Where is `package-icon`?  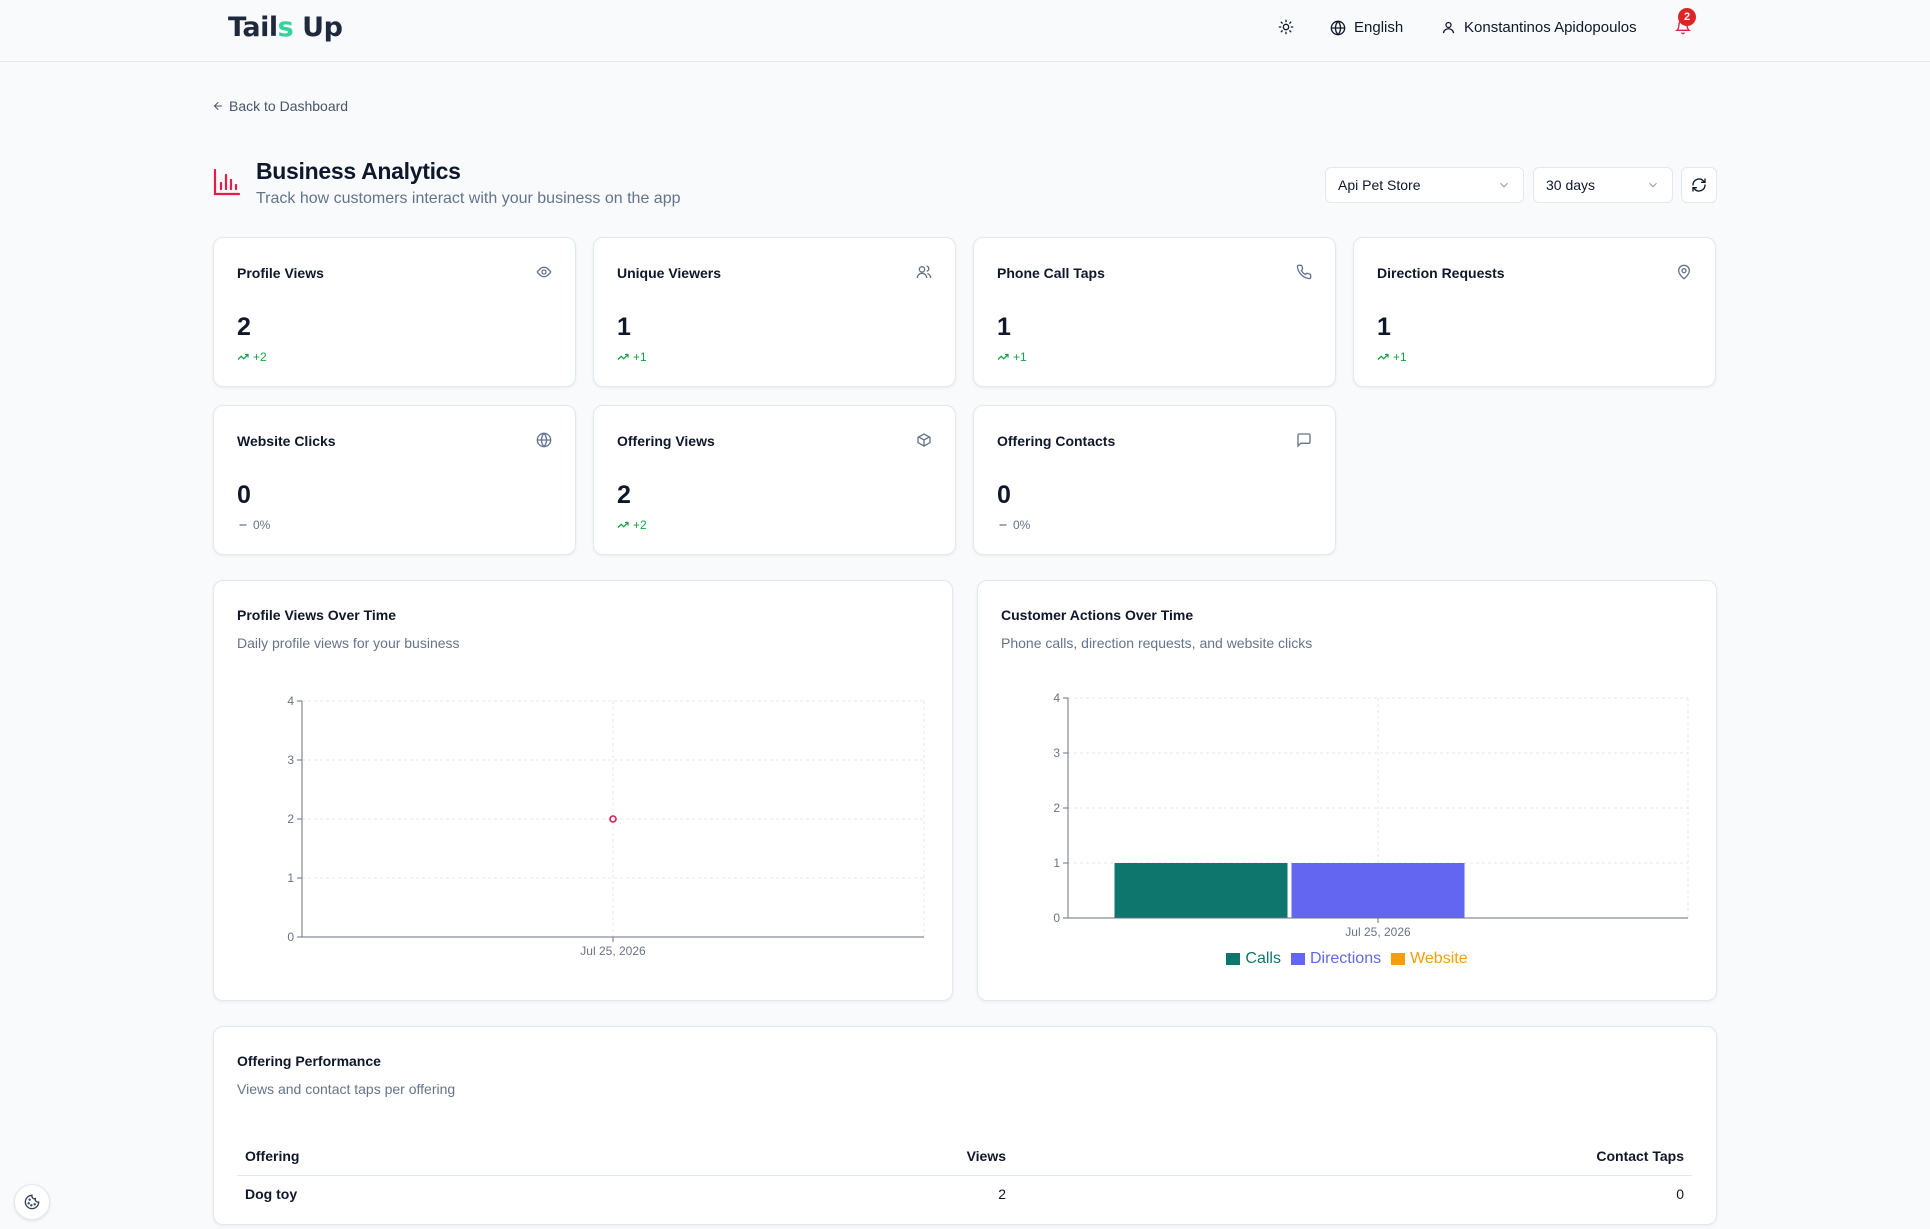 package-icon is located at coordinates (924, 440).